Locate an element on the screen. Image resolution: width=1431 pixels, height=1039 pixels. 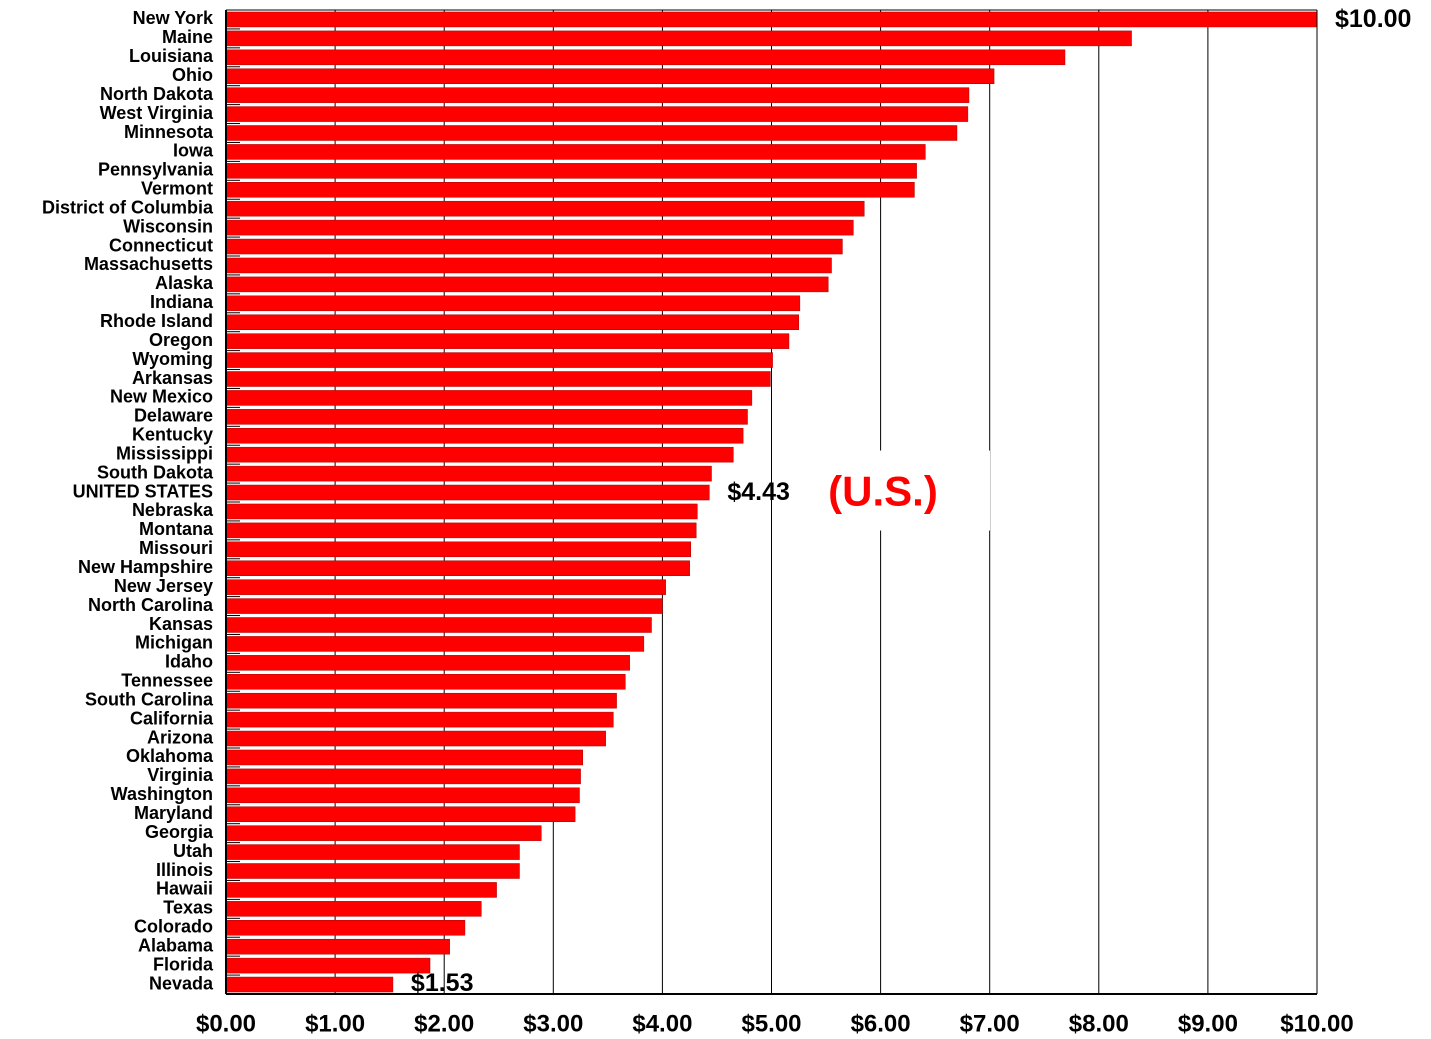
y-tick-label: Iowa is located at coordinates (193, 151).